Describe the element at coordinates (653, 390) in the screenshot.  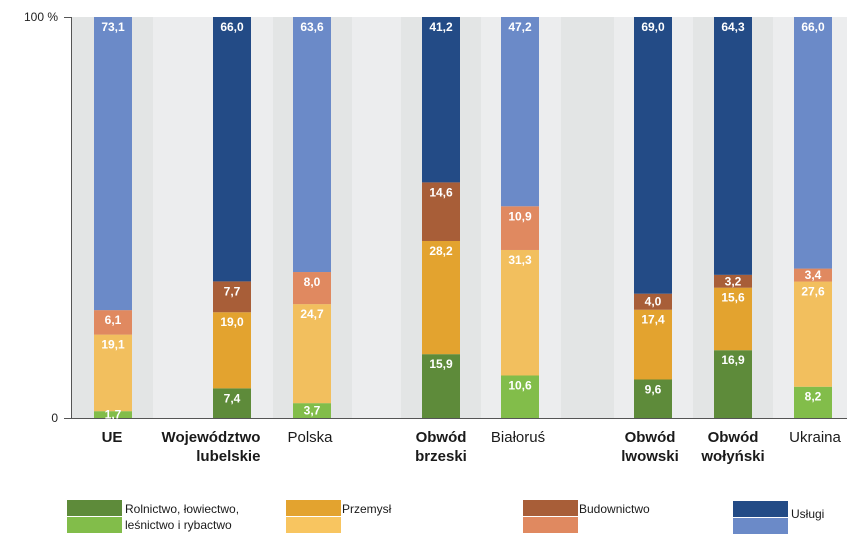
I see `data-label: 9,6` at that location.